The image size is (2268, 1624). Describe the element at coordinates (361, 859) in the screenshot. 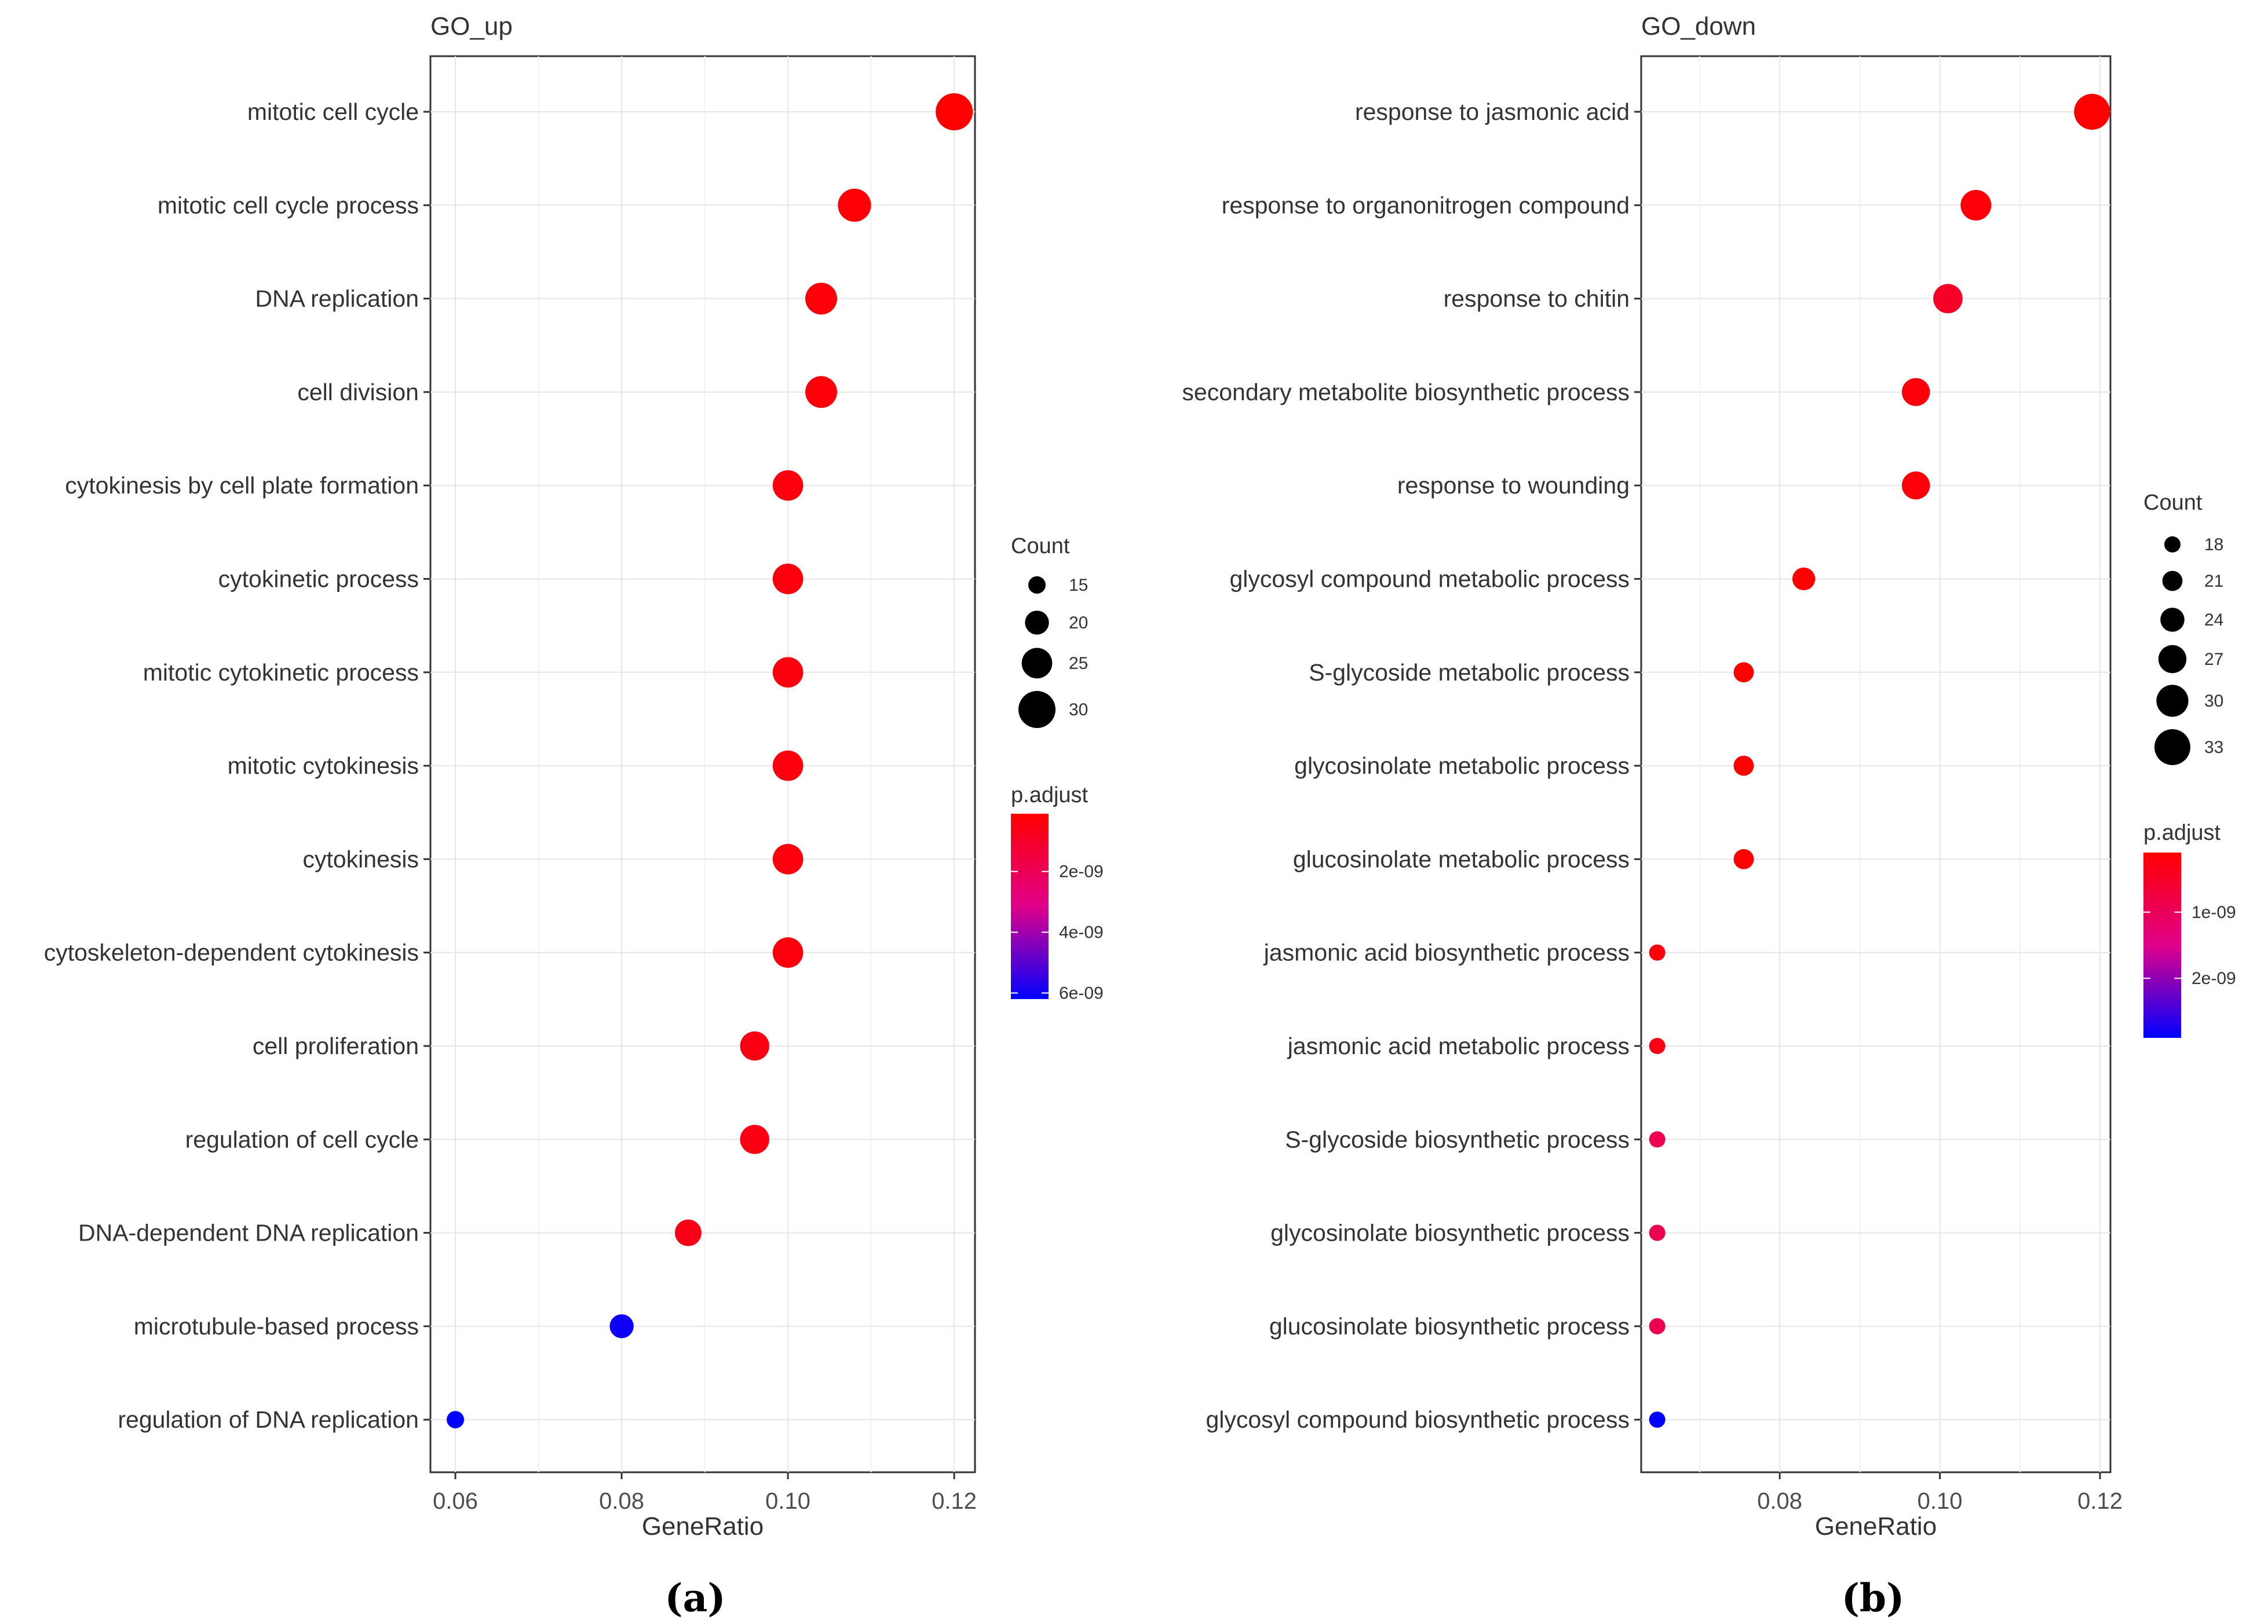

I see `category-label: cytokinesis` at that location.